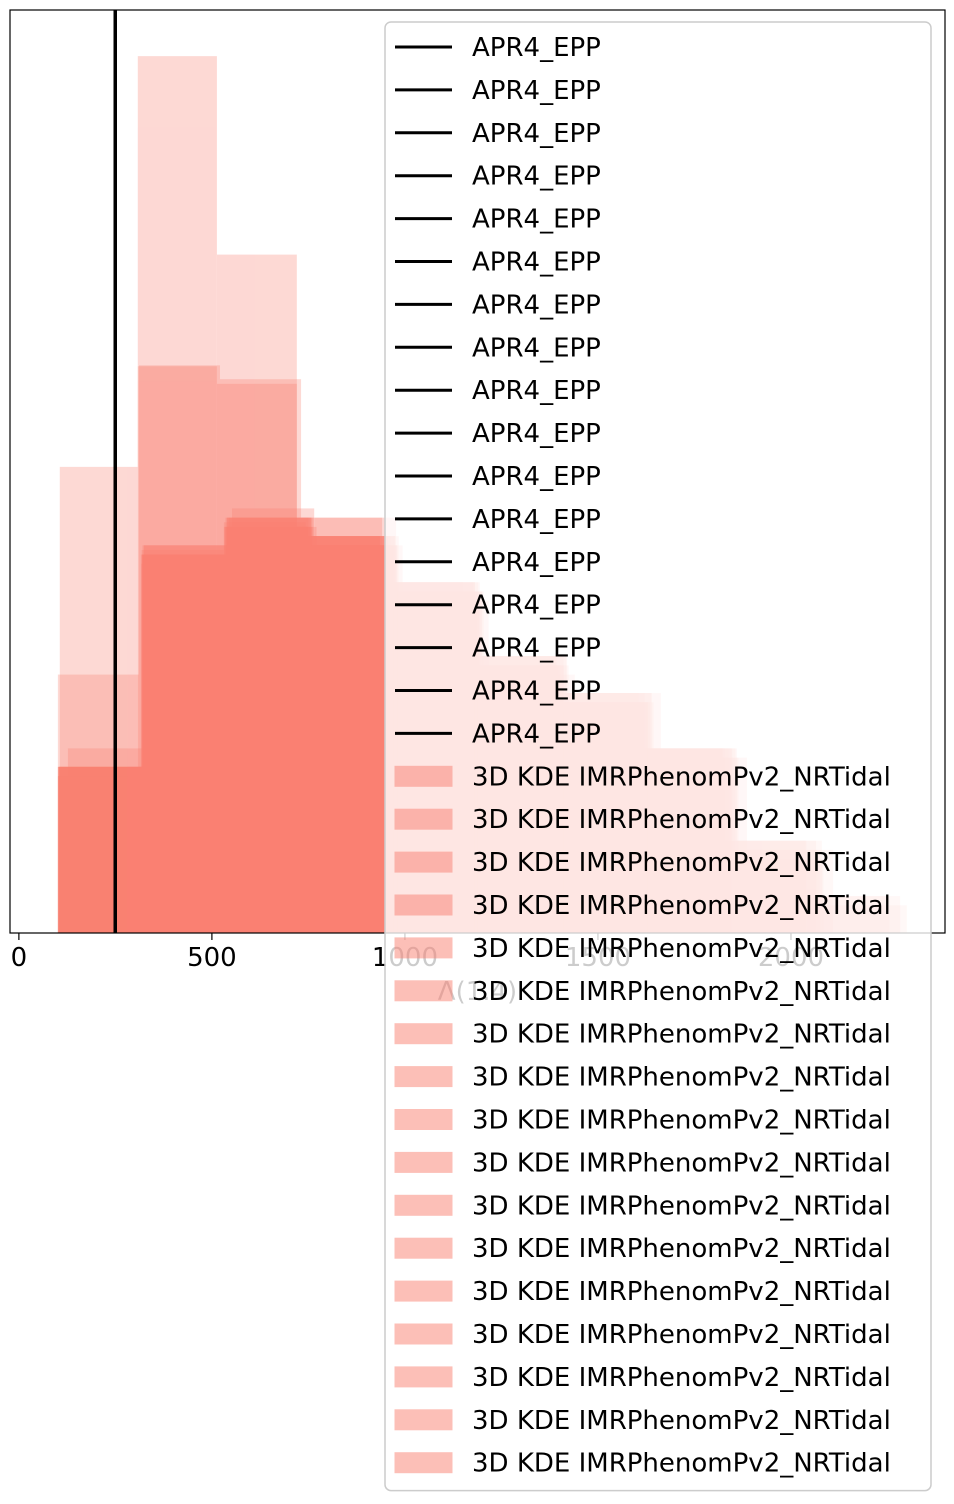 The width and height of the screenshot is (954, 1504). What do you see at coordinates (19, 958) in the screenshot?
I see `x-tick-label: 0` at bounding box center [19, 958].